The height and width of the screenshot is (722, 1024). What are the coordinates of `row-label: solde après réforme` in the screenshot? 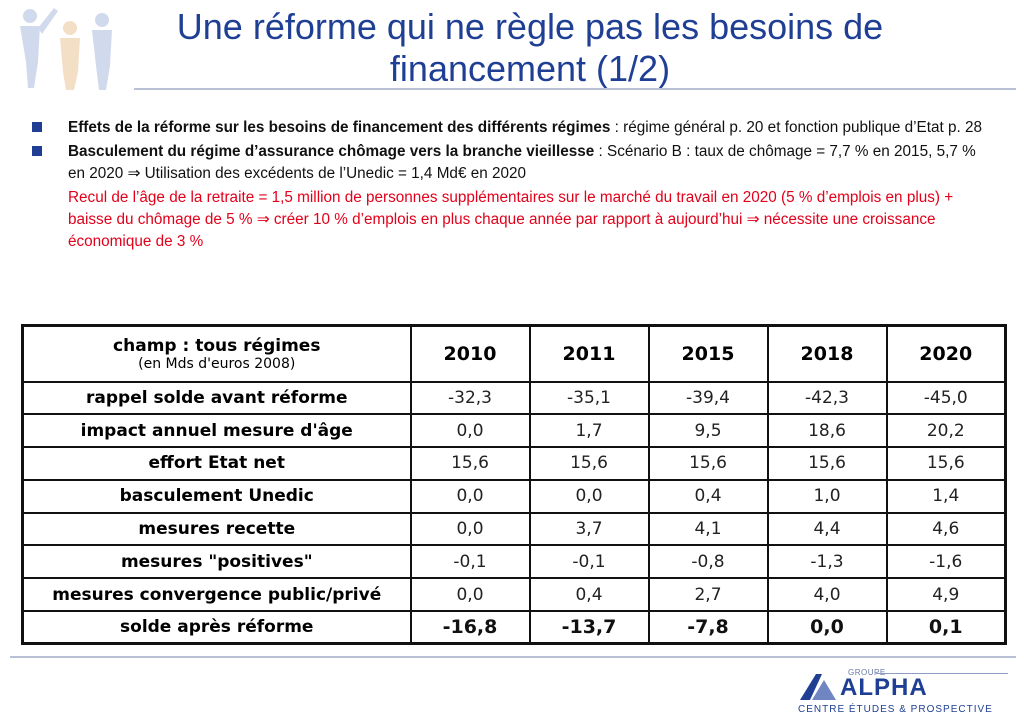 It's located at (216, 627).